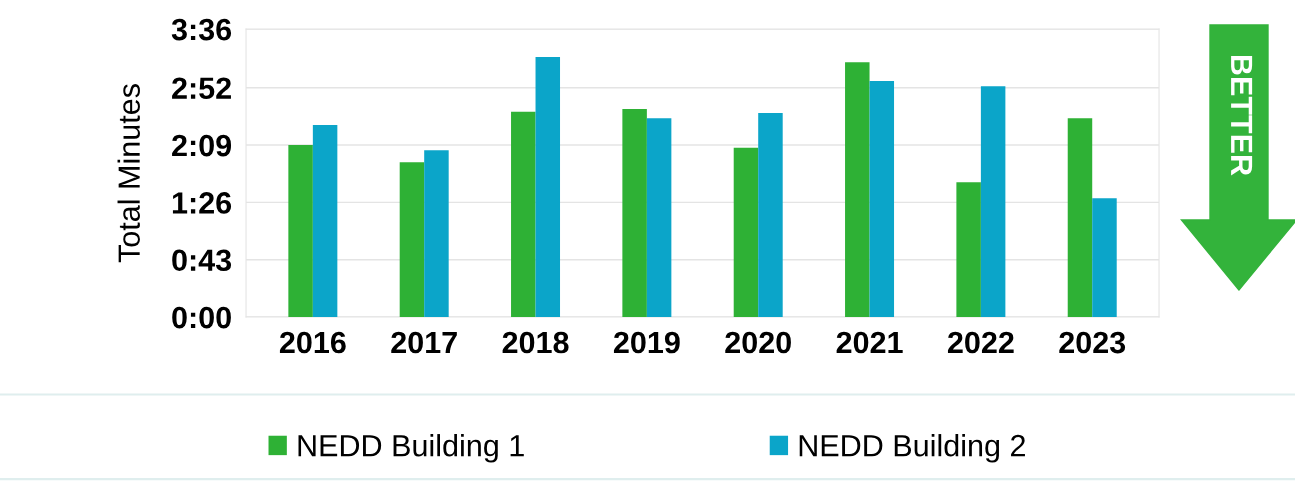 The height and width of the screenshot is (484, 1295). What do you see at coordinates (980, 342) in the screenshot?
I see `x-tick-label: 2022` at bounding box center [980, 342].